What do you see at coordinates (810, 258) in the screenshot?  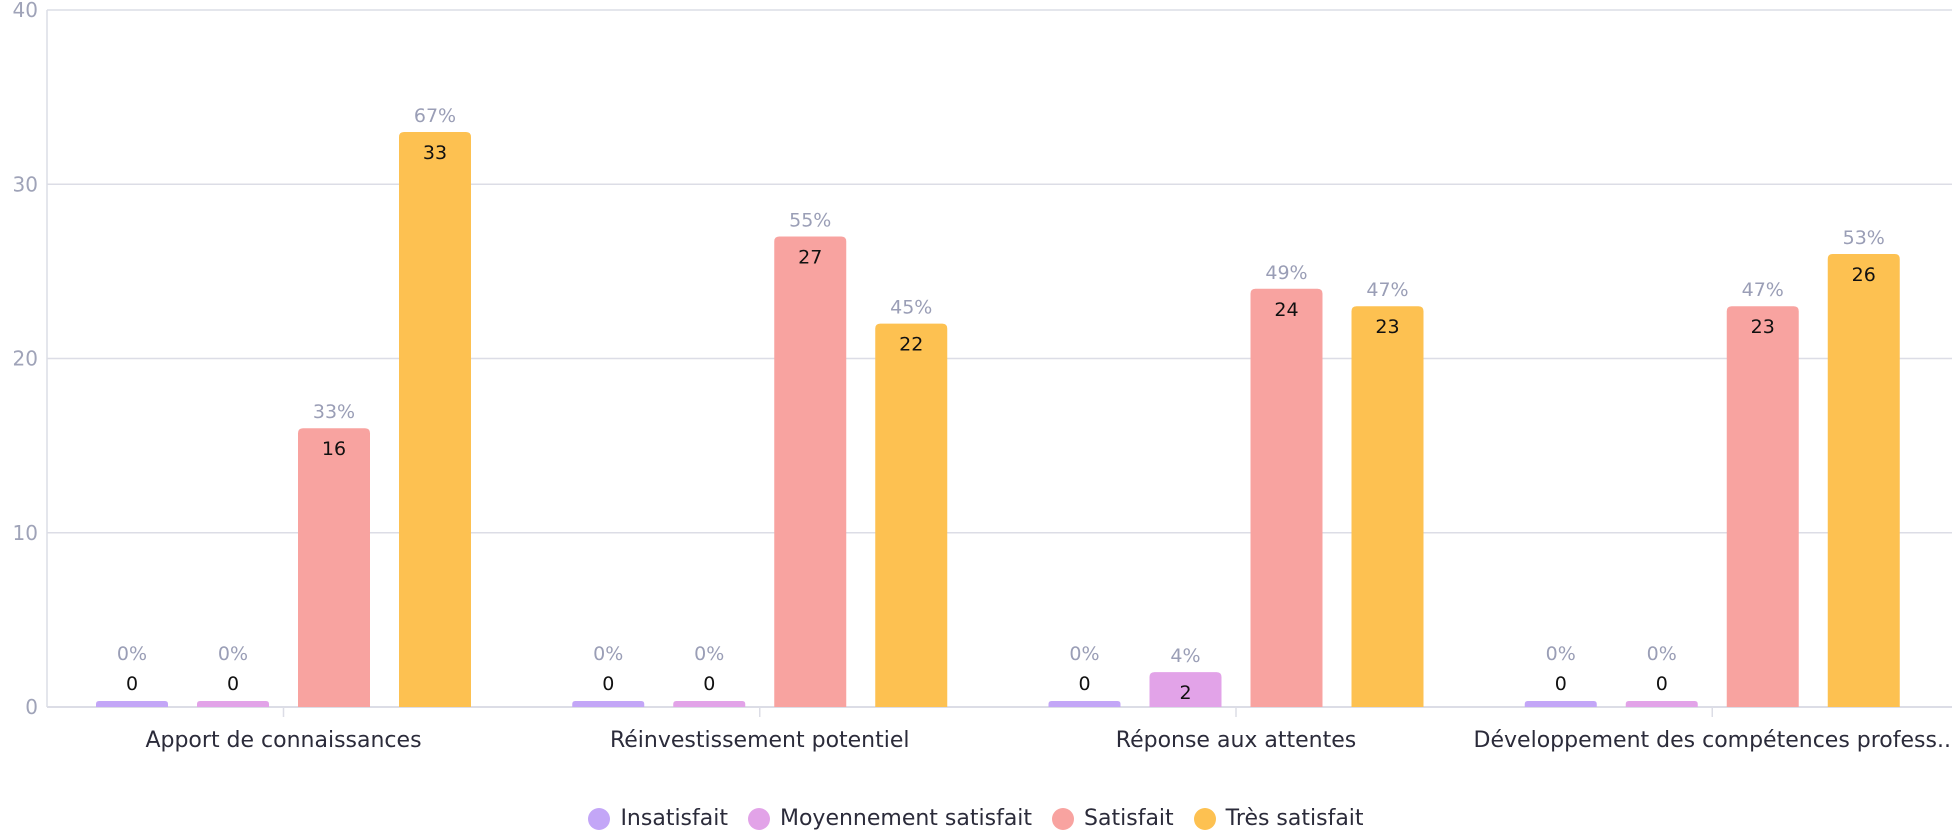 I see `bar-value-label: 27` at bounding box center [810, 258].